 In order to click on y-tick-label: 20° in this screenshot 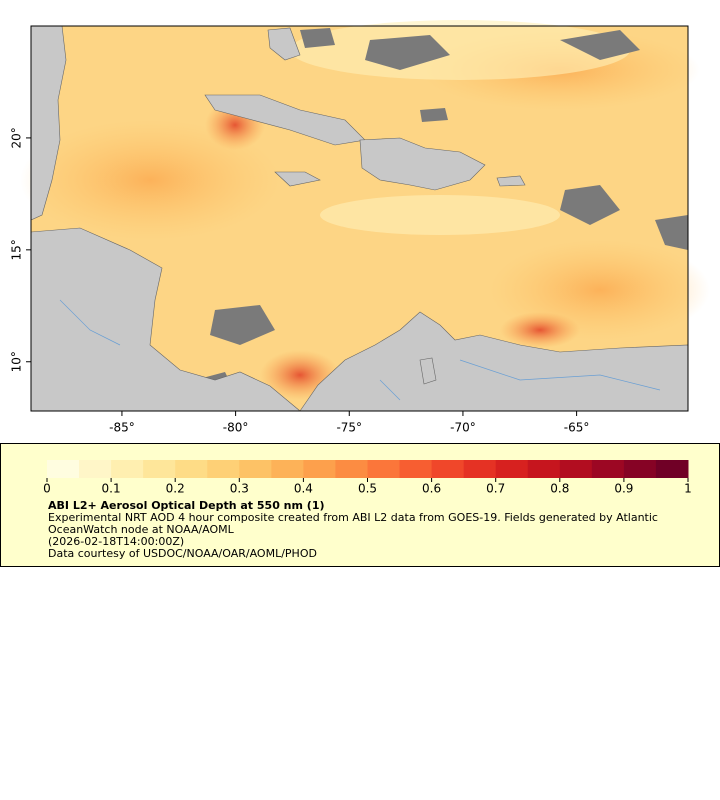, I will do `click(17, 137)`.